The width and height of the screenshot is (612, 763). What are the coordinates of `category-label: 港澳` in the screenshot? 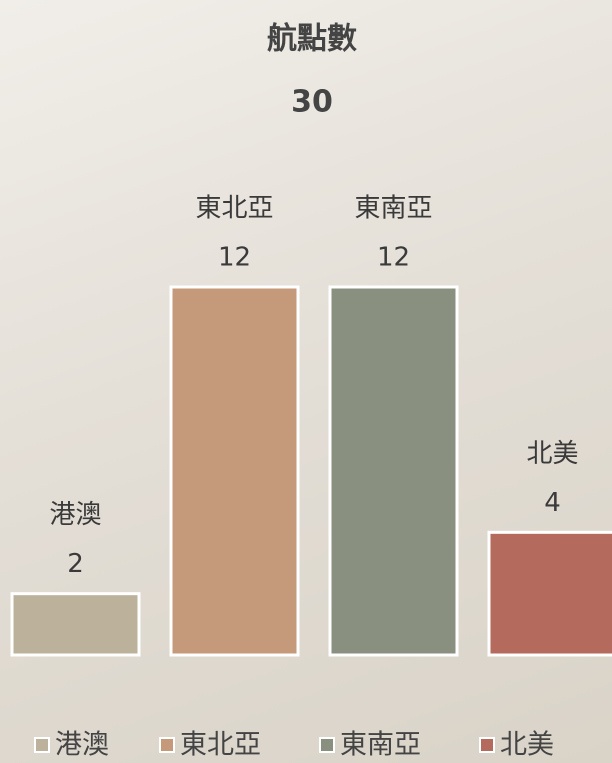 It's located at (75, 515).